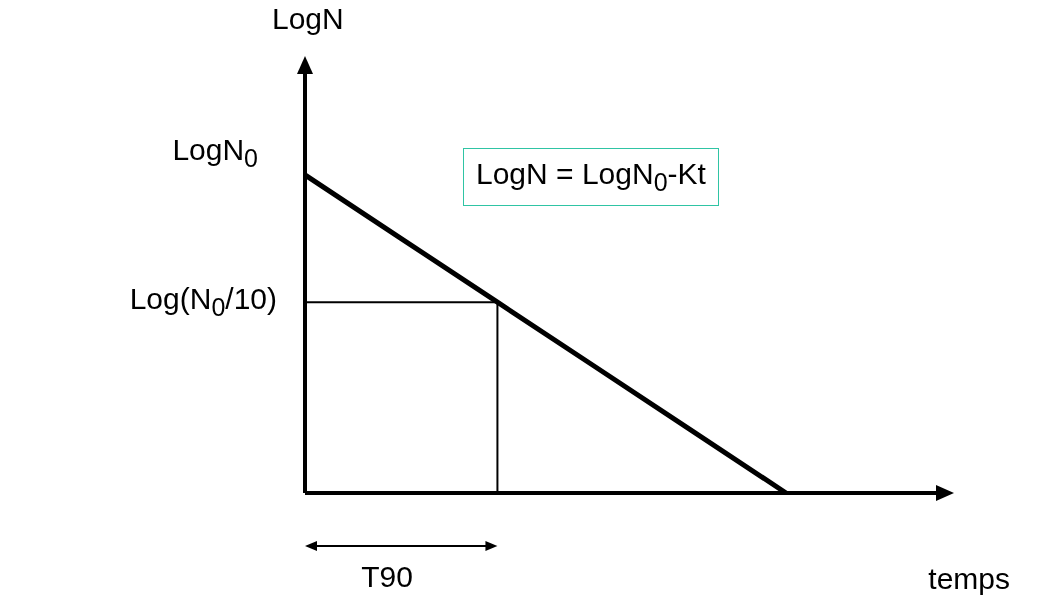  What do you see at coordinates (203, 302) in the screenshot?
I see `ref-line-label: Log(N$_{0}$/10)` at bounding box center [203, 302].